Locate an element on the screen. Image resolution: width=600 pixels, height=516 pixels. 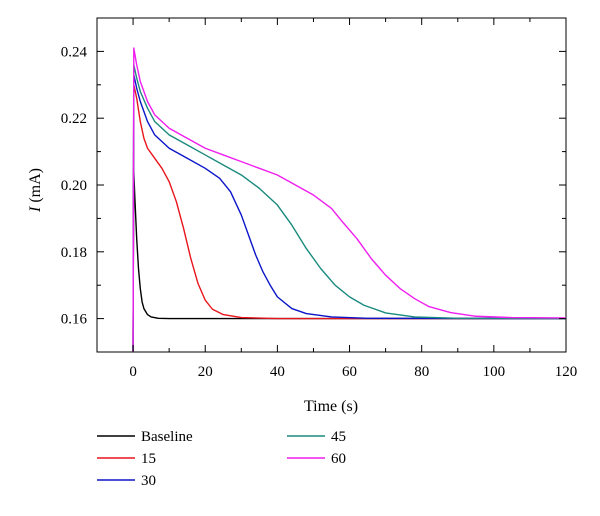
x-tick-label: 100 is located at coordinates (494, 372).